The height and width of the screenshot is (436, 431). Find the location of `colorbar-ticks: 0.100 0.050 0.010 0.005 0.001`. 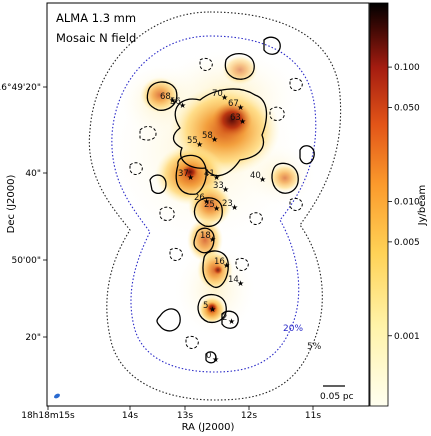

colorbar-ticks: 0.100 0.050 0.010 0.005 0.001 is located at coordinates (404, 202).